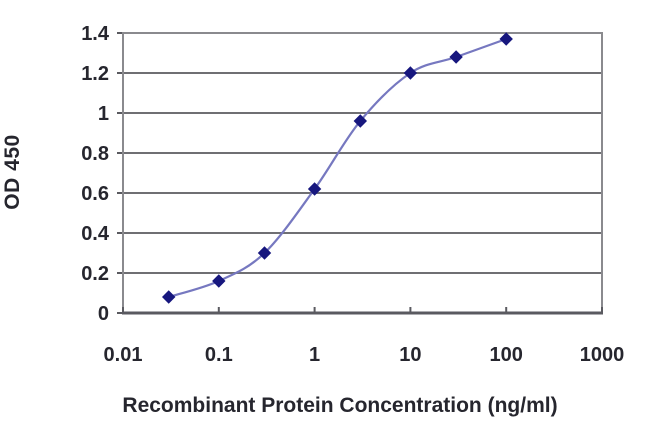  What do you see at coordinates (314, 355) in the screenshot?
I see `x-tick-label: 1` at bounding box center [314, 355].